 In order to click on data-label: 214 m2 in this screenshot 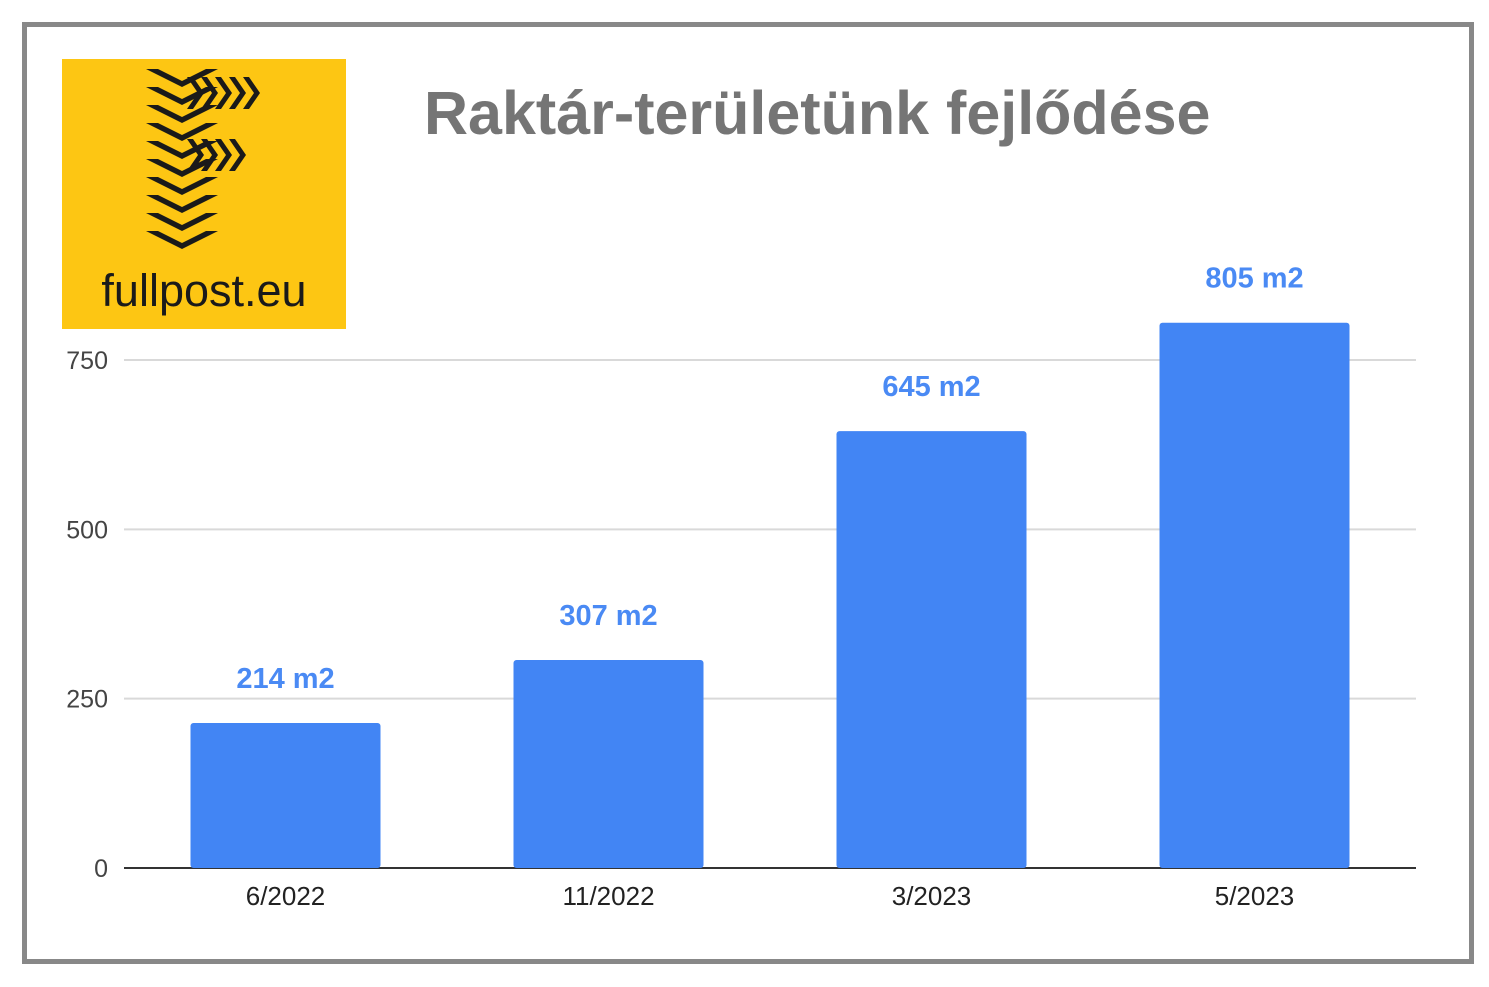, I will do `click(285, 679)`.